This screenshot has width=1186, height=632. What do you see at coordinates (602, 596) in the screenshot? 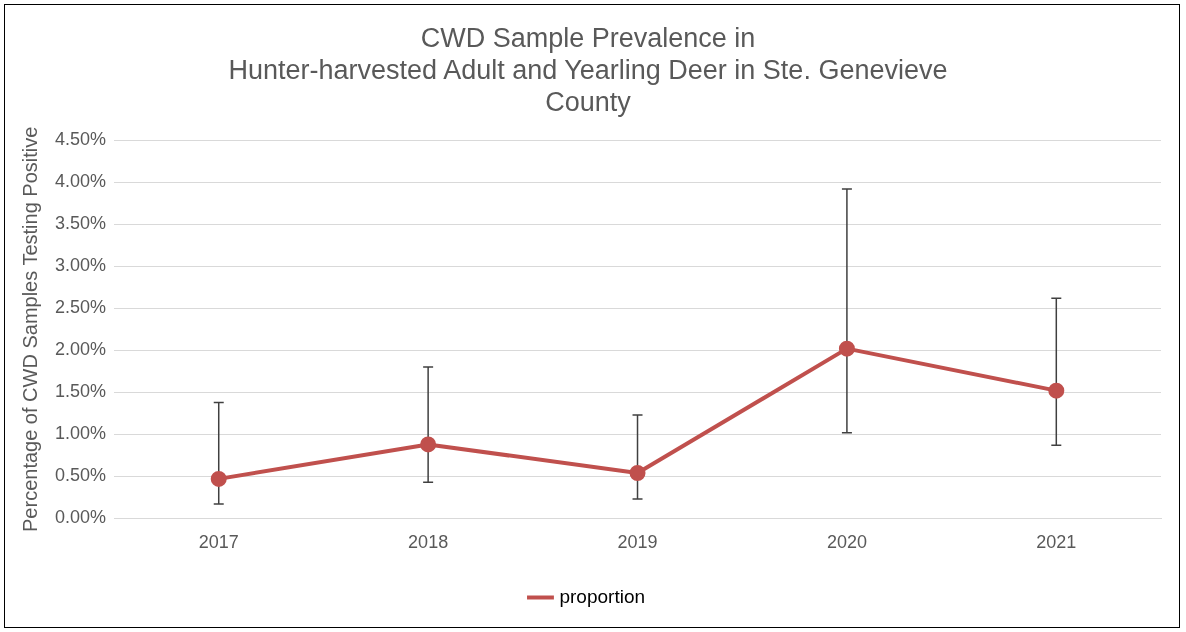
I see `legend-label: proportion` at bounding box center [602, 596].